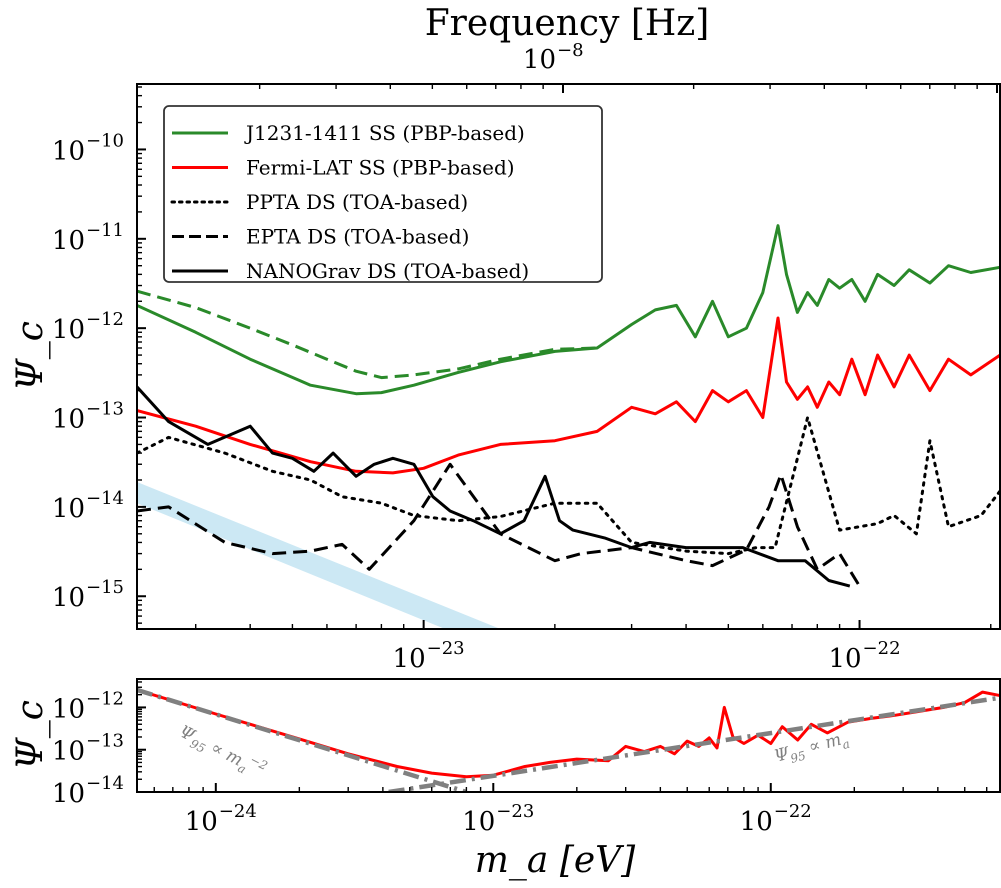 This screenshot has width=1001, height=888. Describe the element at coordinates (693, 743) in the screenshot. I see `series-line-95-m-a` at that location.